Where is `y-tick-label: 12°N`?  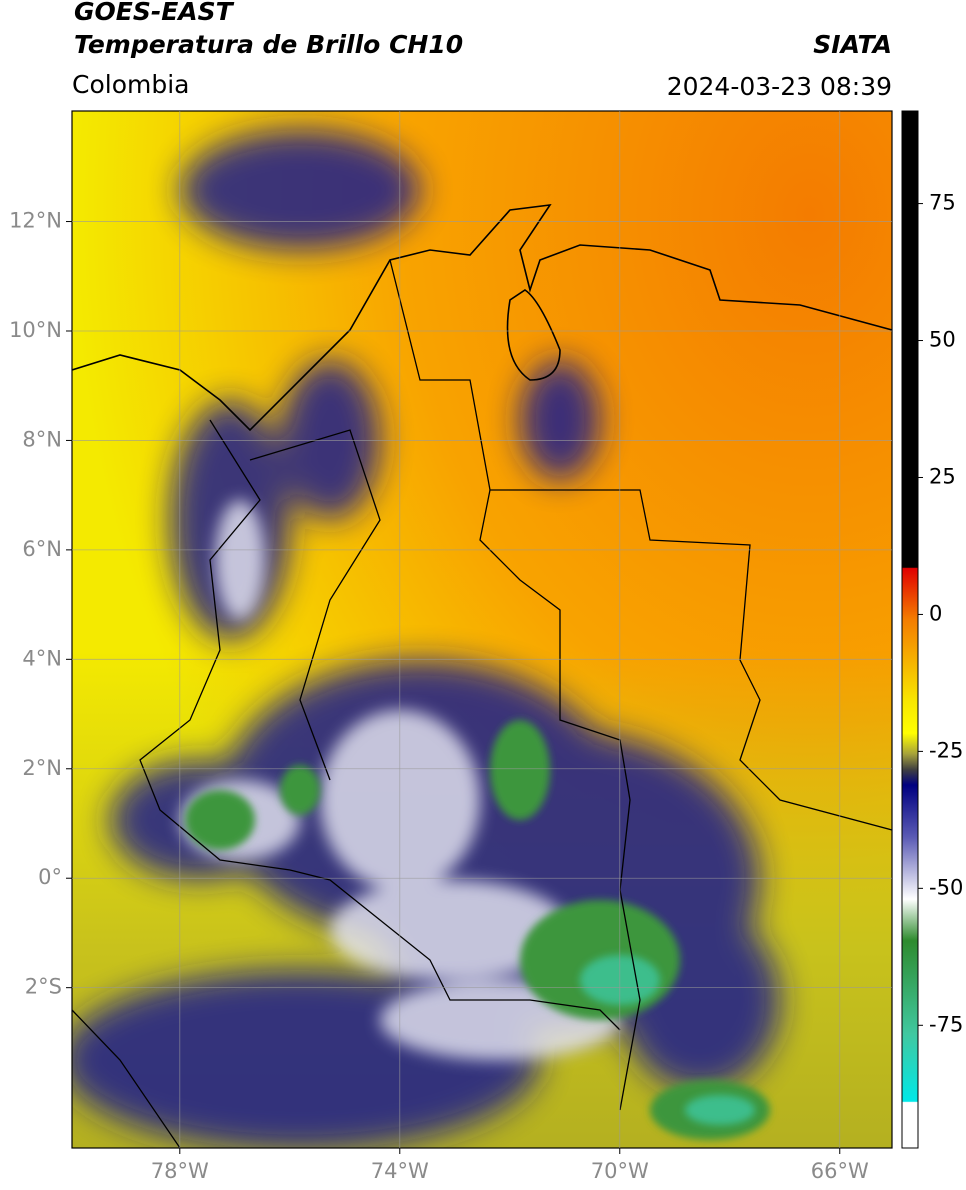
y-tick-label: 12°N is located at coordinates (35, 221).